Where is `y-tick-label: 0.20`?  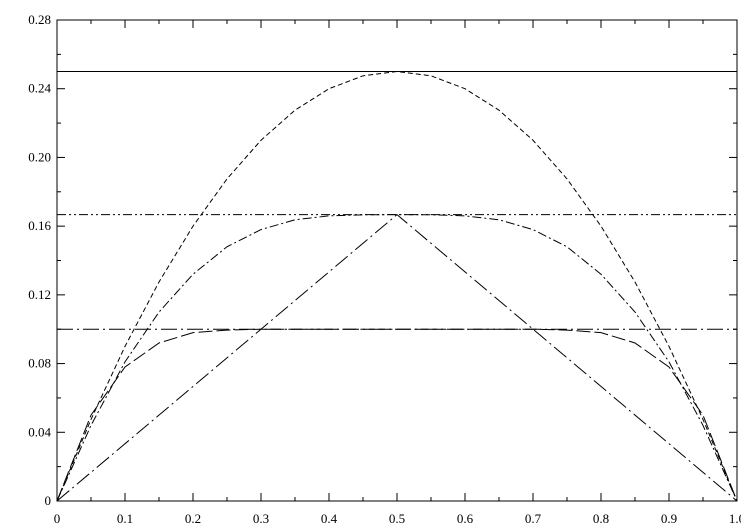 y-tick-label: 0.20 is located at coordinates (39, 156).